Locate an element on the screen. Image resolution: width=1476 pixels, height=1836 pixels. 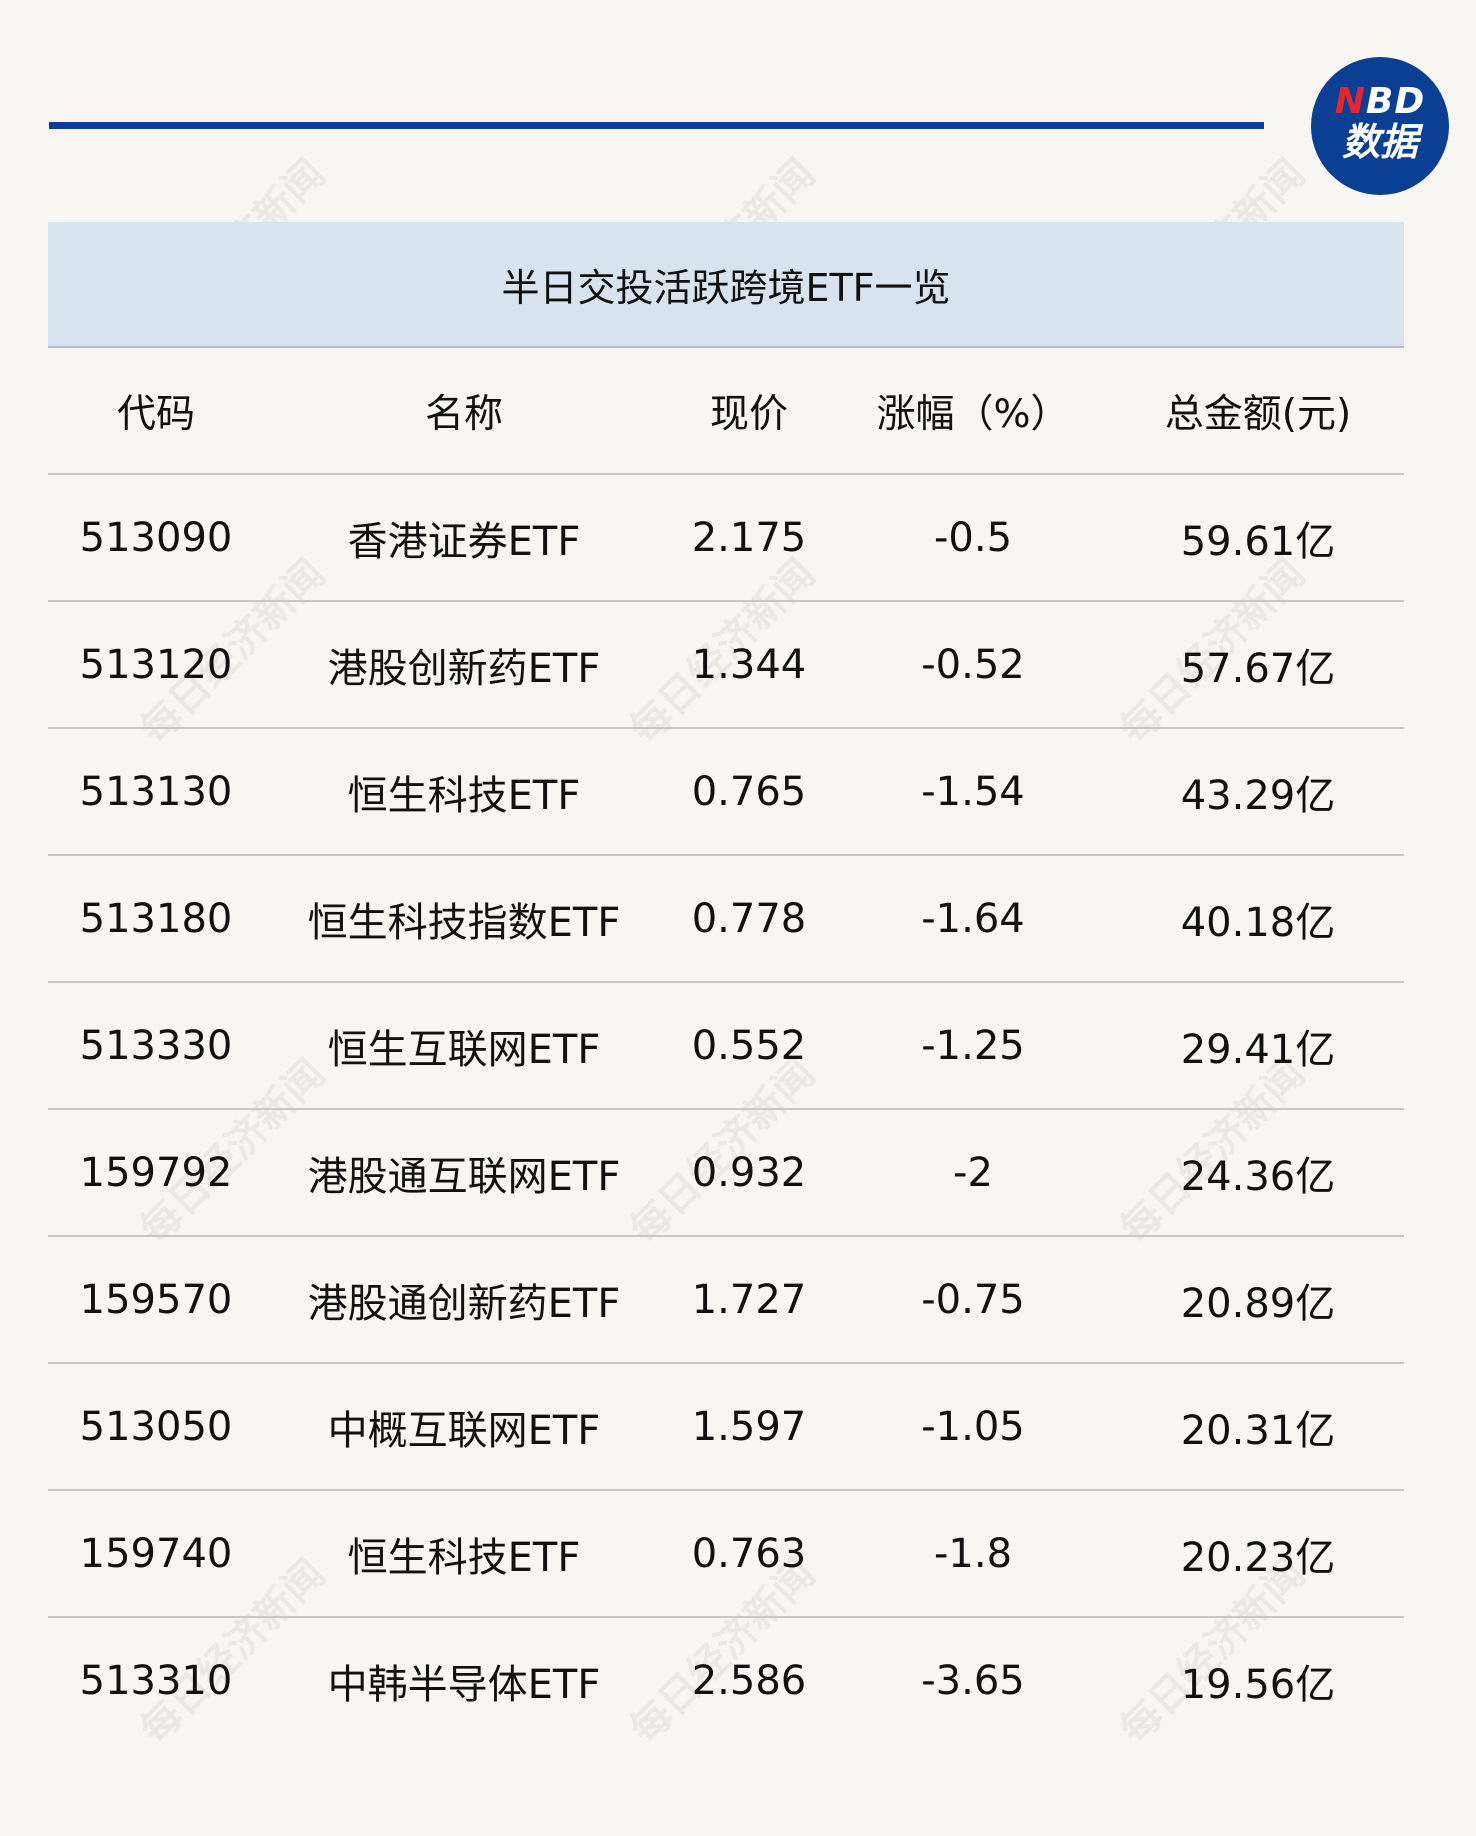
cell-price: 0.763 is located at coordinates (749, 1553).